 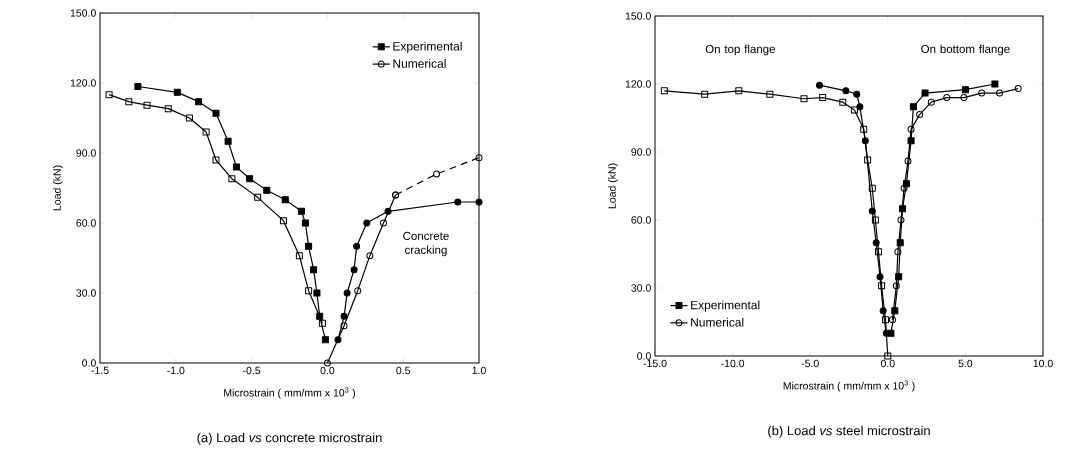 I want to click on x-tick-label: -15.0, so click(x=655, y=363).